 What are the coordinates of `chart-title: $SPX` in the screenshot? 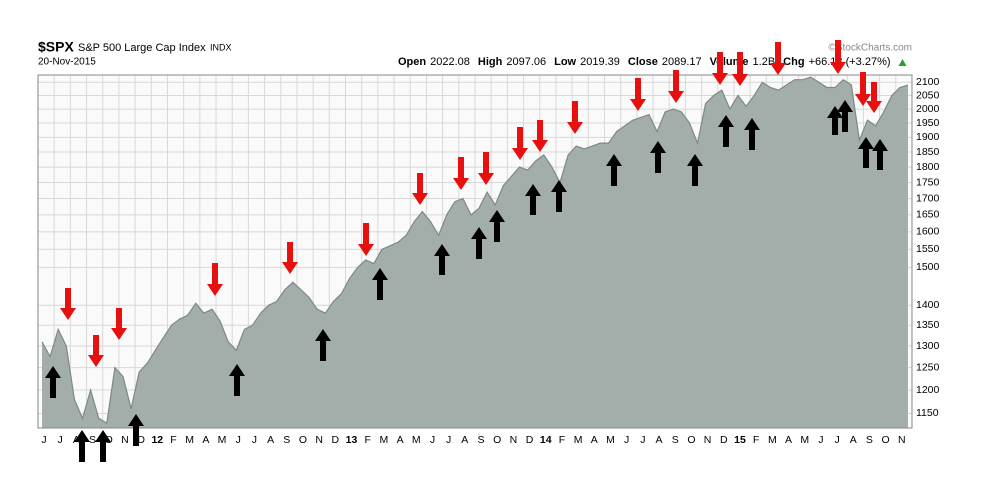 It's located at (56, 47).